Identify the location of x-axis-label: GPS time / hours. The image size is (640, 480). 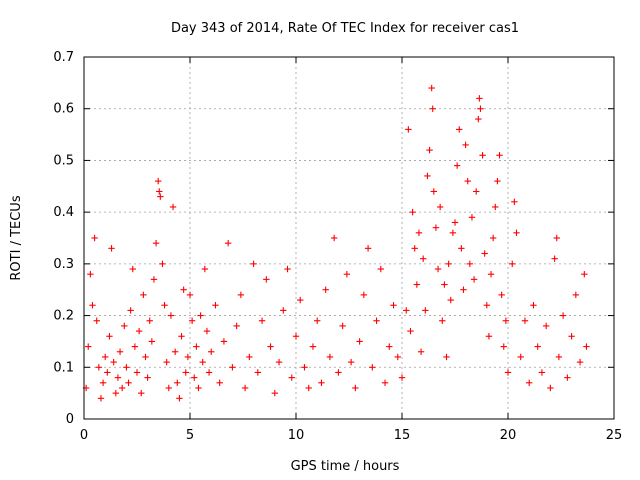
(345, 466).